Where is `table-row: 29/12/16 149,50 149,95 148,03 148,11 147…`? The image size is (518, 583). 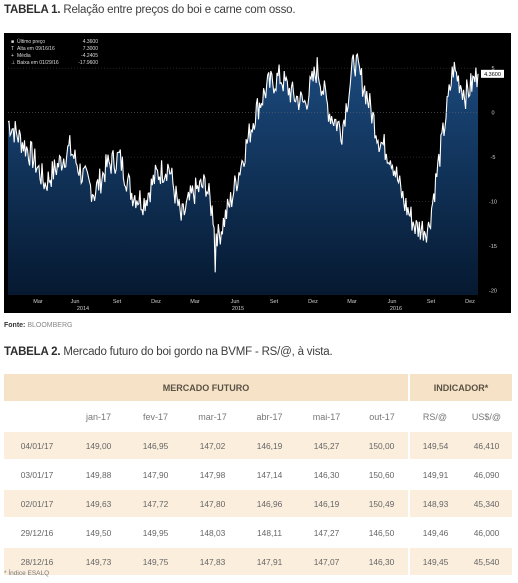
table-row: 29/12/16 149,50 149,95 148,03 148,11 147… is located at coordinates (258, 533).